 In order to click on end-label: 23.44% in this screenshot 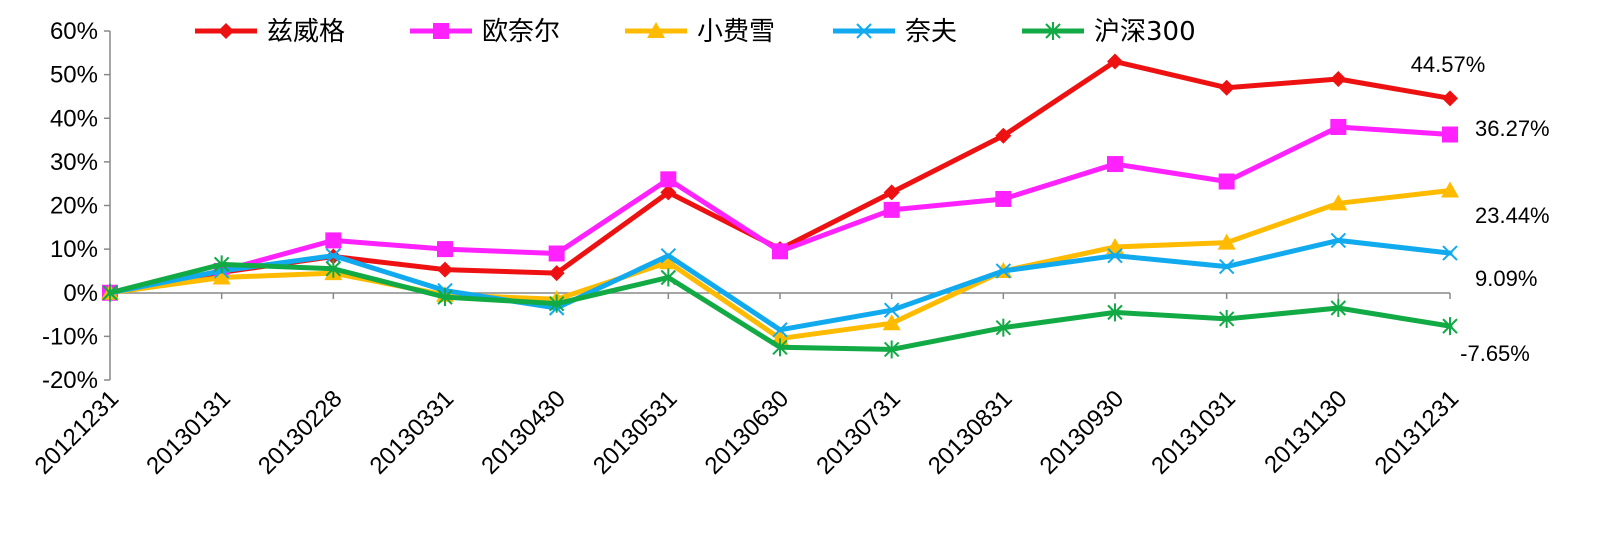, I will do `click(1512, 215)`.